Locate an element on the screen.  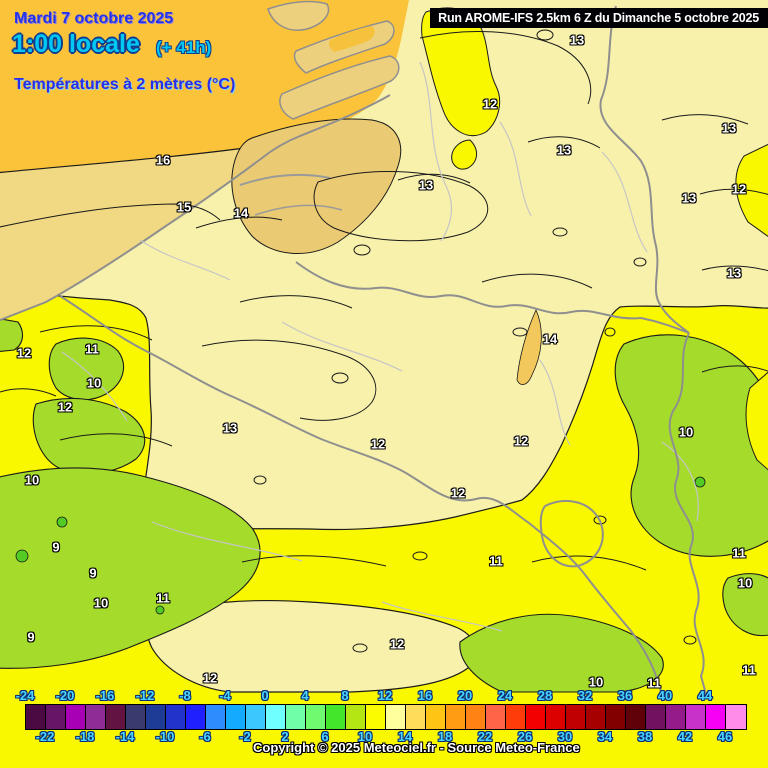
contour-temperature-label: 14 is located at coordinates (241, 213).